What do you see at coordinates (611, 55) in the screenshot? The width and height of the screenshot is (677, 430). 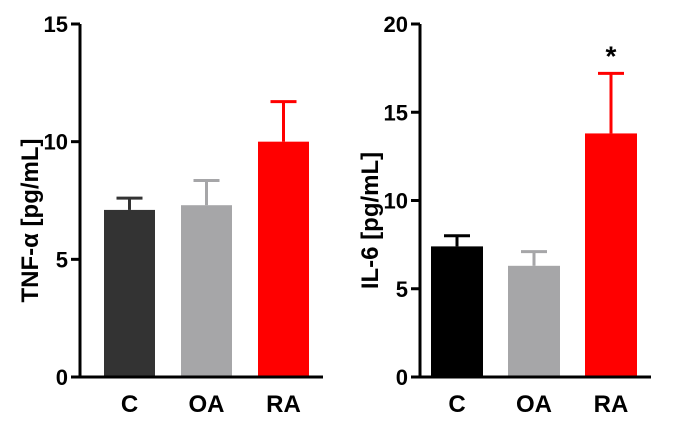 I see `significance-marker: *` at bounding box center [611, 55].